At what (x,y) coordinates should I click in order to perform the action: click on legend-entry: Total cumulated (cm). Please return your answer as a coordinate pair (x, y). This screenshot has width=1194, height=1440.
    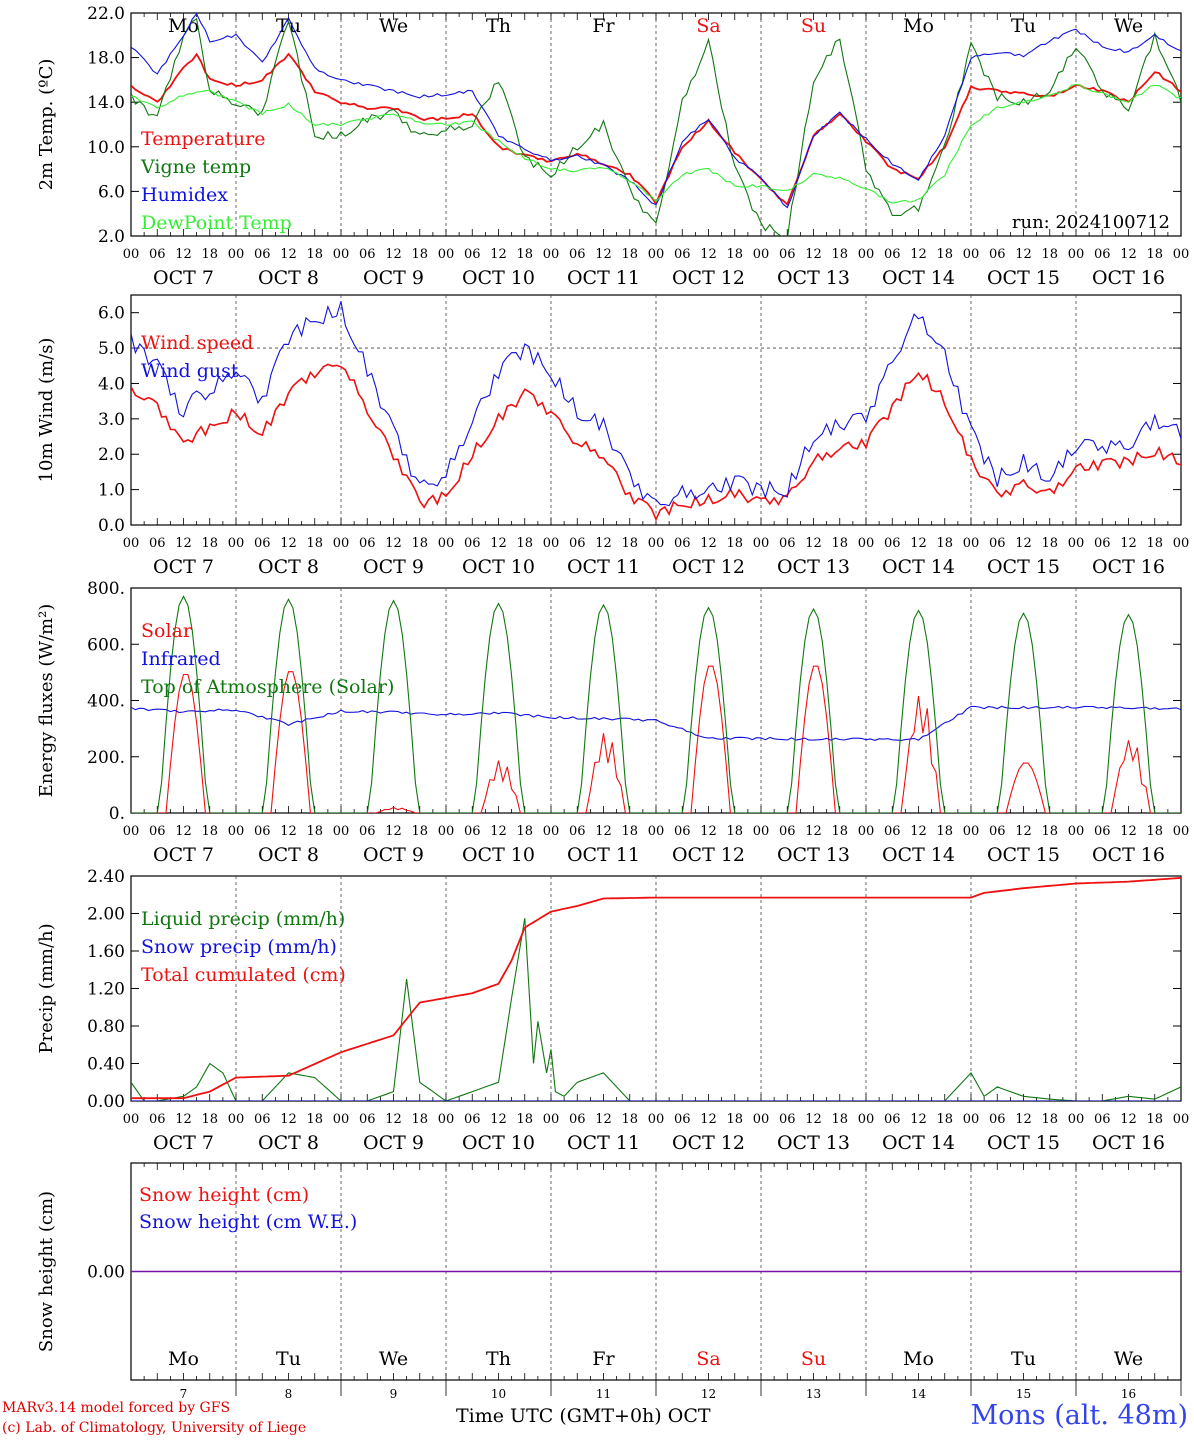
    Looking at the image, I should click on (243, 975).